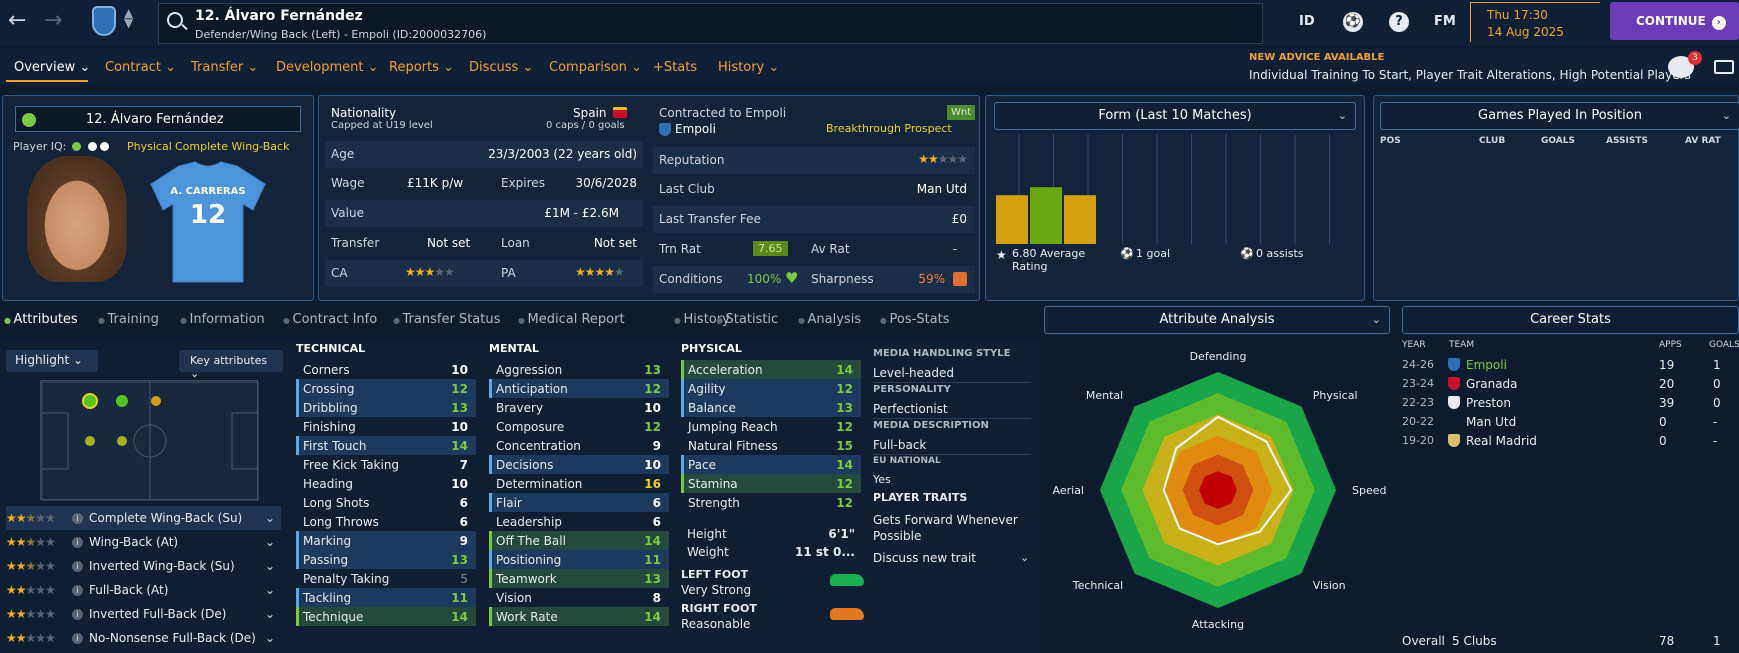  Describe the element at coordinates (386, 578) in the screenshot. I see `attribute-row: Penalty Taking 5` at that location.